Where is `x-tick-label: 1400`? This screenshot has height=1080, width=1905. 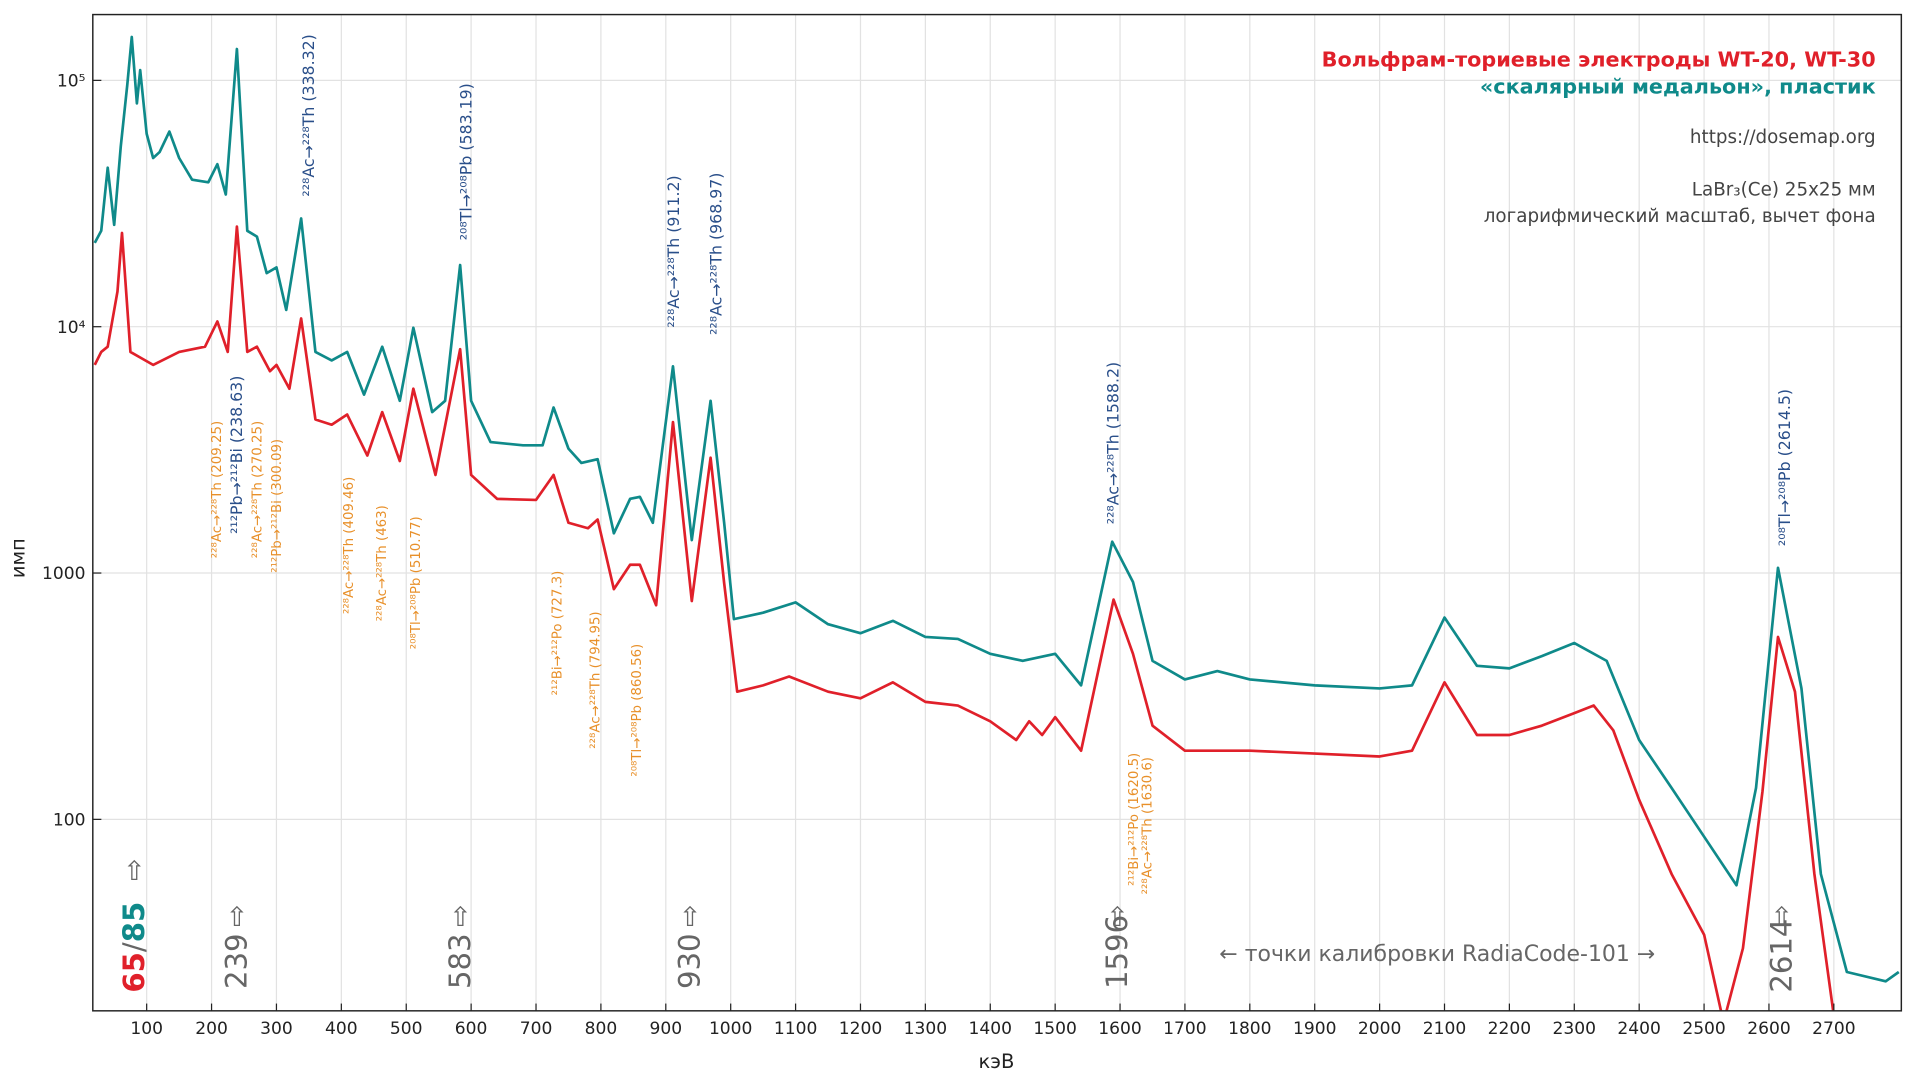 x-tick-label: 1400 is located at coordinates (990, 1029).